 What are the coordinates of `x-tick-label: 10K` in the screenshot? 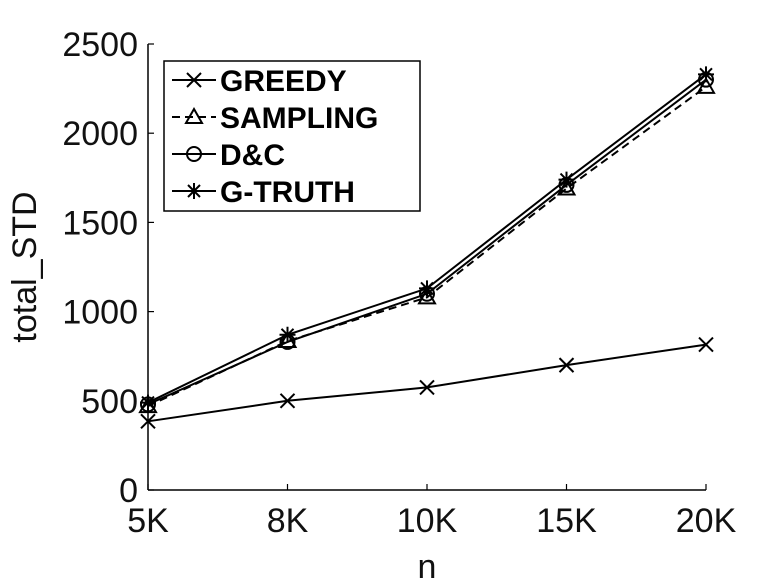 It's located at (427, 521).